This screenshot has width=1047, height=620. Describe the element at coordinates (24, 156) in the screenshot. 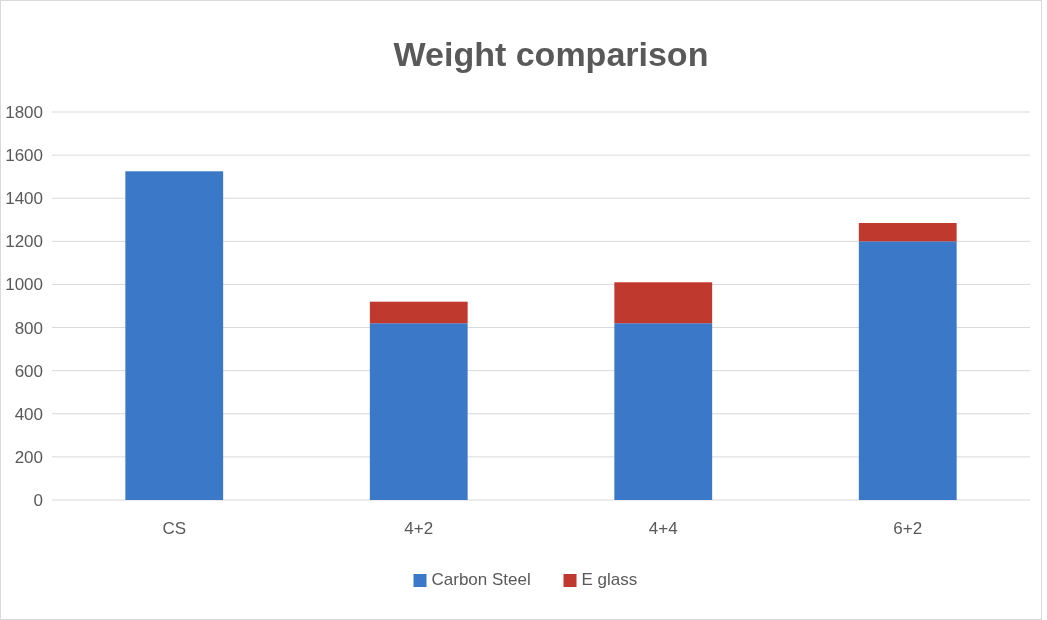

I see `y-tick-label: 1600` at that location.